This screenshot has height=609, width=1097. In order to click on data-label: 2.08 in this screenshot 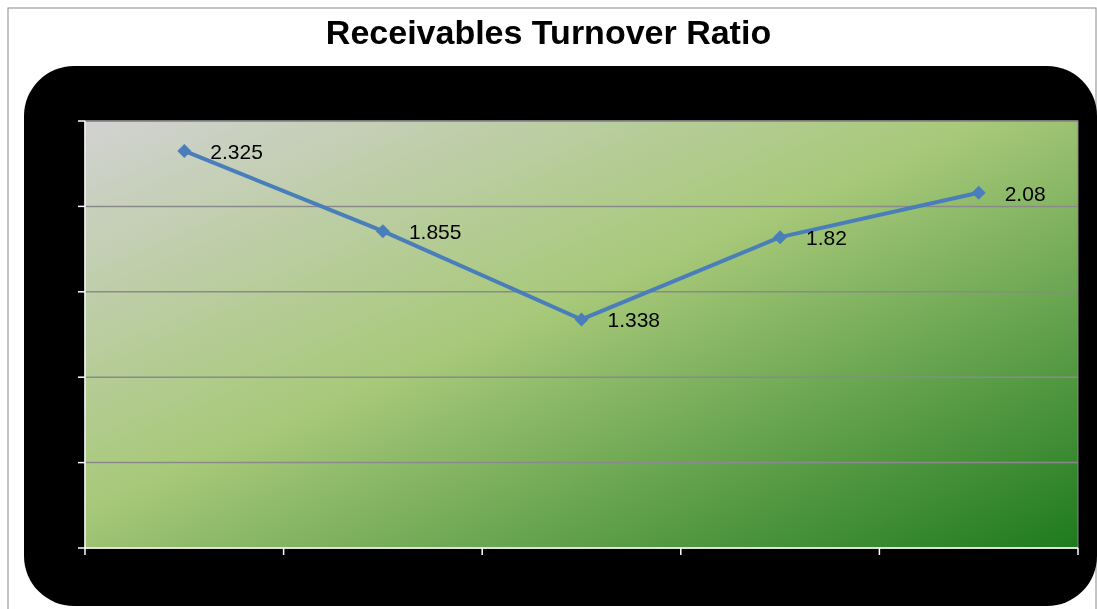, I will do `click(1025, 193)`.